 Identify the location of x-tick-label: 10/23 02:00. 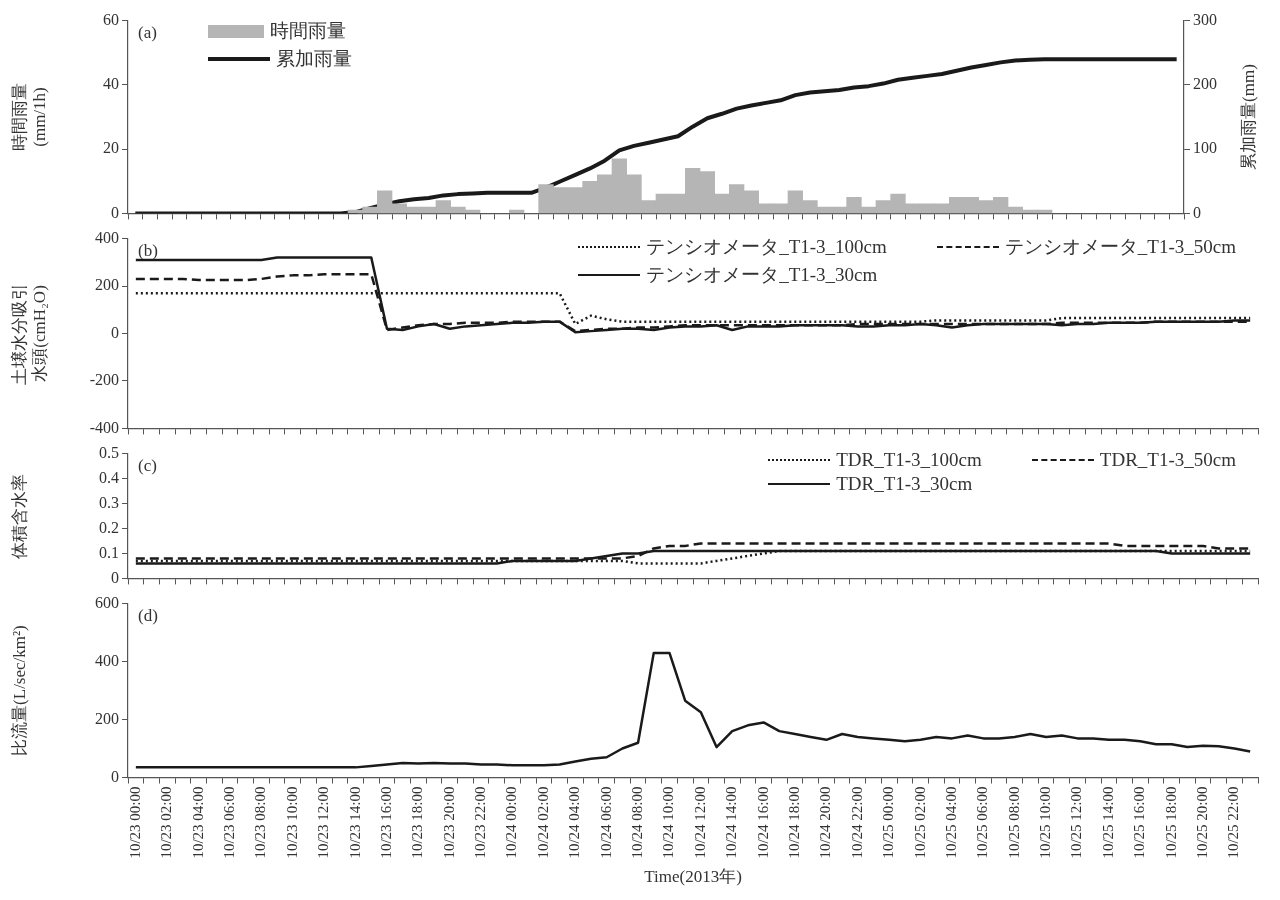
(166, 822).